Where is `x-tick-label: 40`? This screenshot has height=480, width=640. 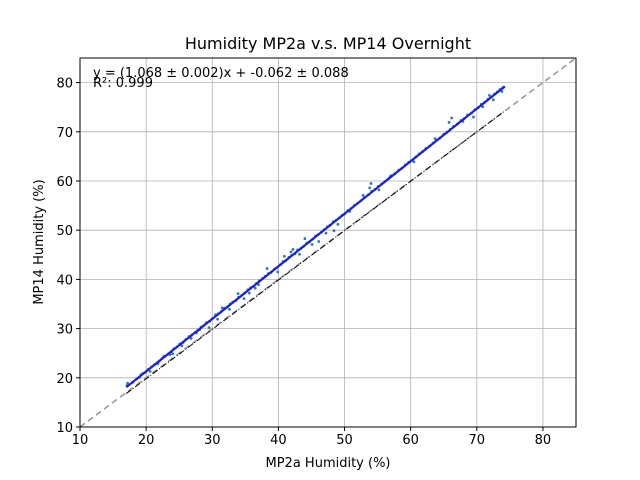 x-tick-label: 40 is located at coordinates (278, 440).